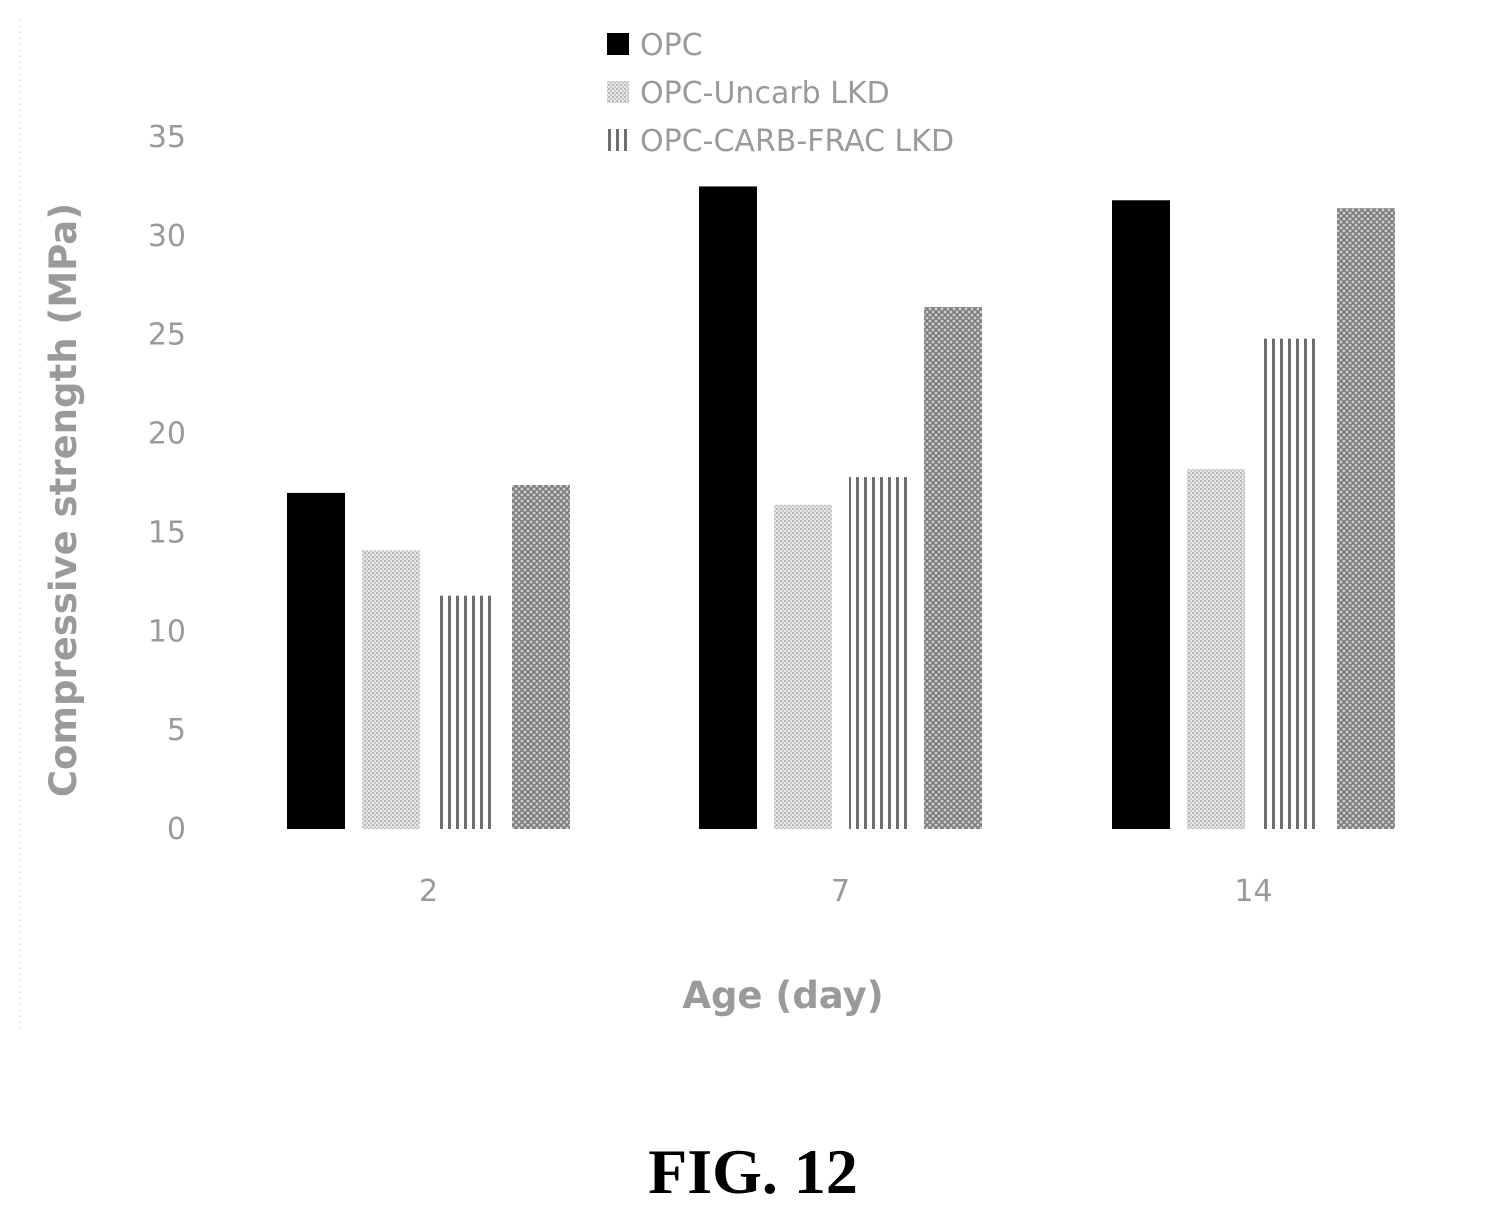 The width and height of the screenshot is (1506, 1213). I want to click on x-axis-ticks: 2 7 14, so click(846, 891).